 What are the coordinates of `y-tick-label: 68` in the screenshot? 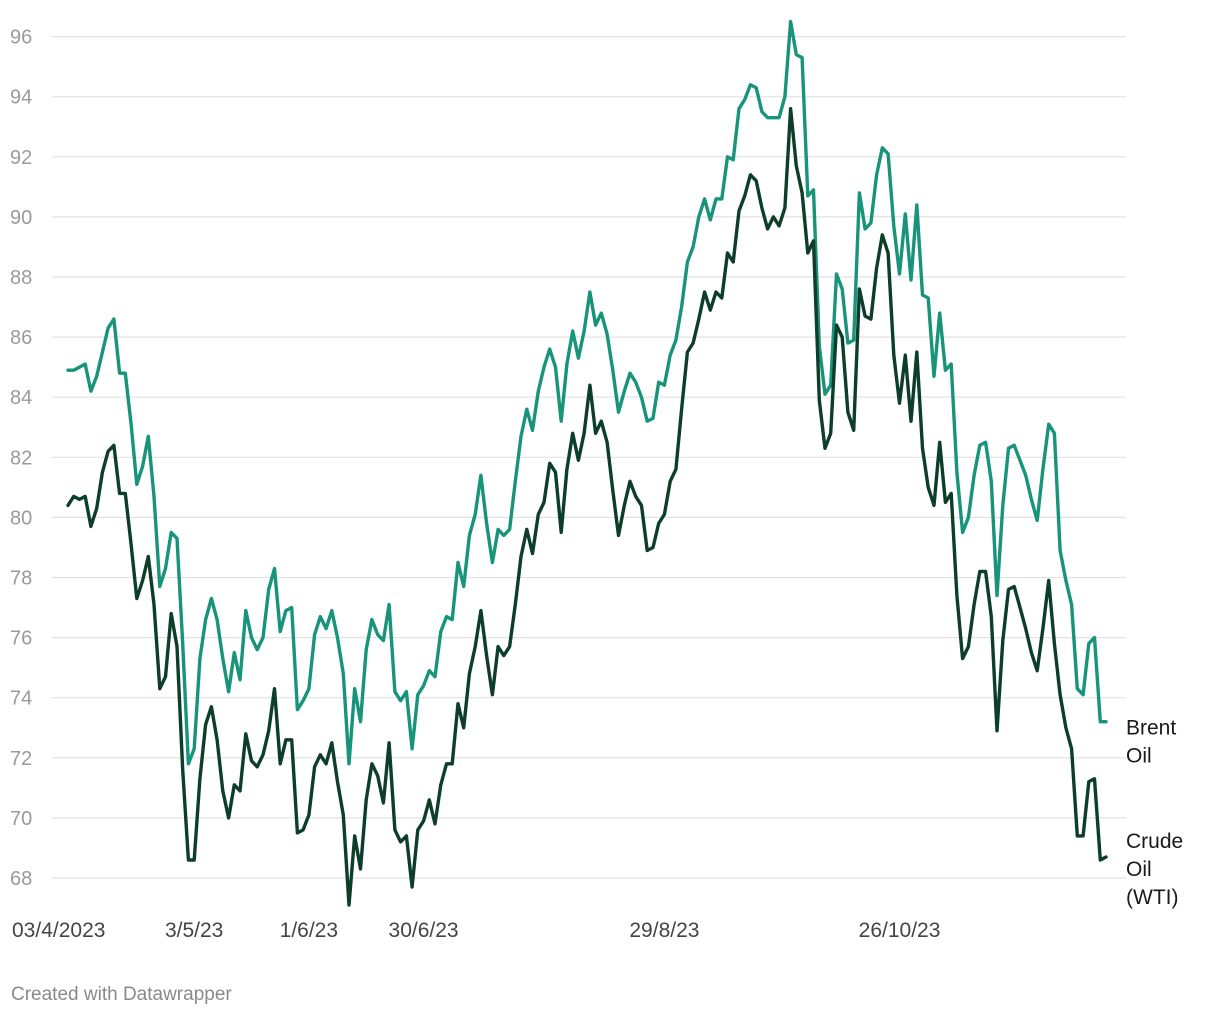 It's located at (21, 879).